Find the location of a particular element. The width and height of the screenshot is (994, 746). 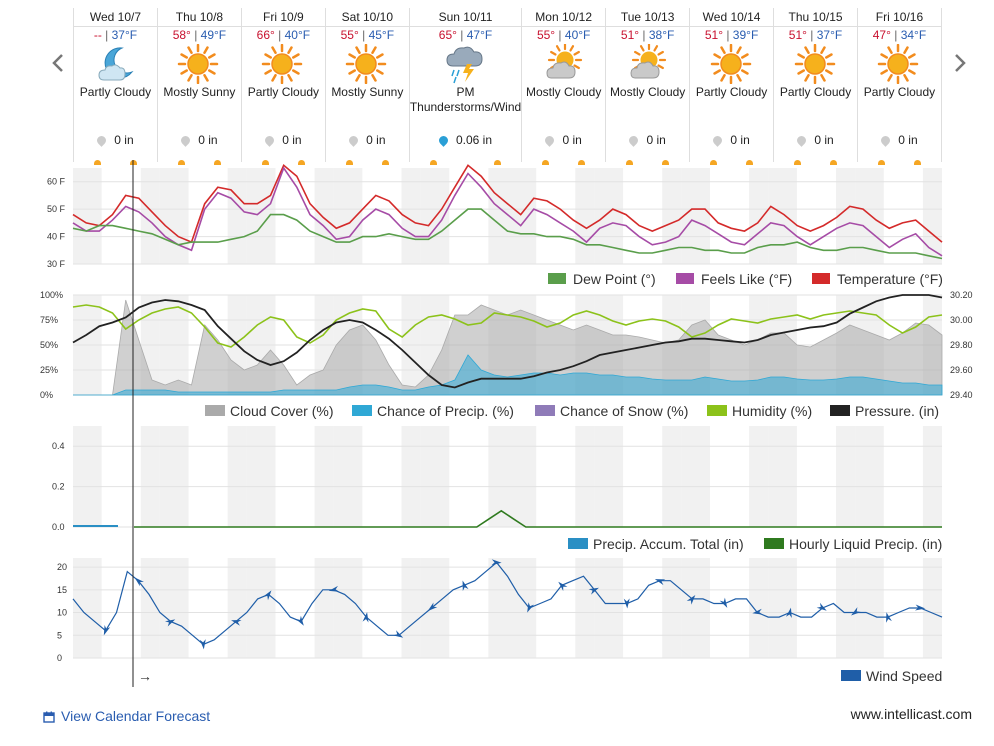

day-column: Mon 10/12 55° | 40°F Mostly Cloudy 0 in is located at coordinates (563, 86).